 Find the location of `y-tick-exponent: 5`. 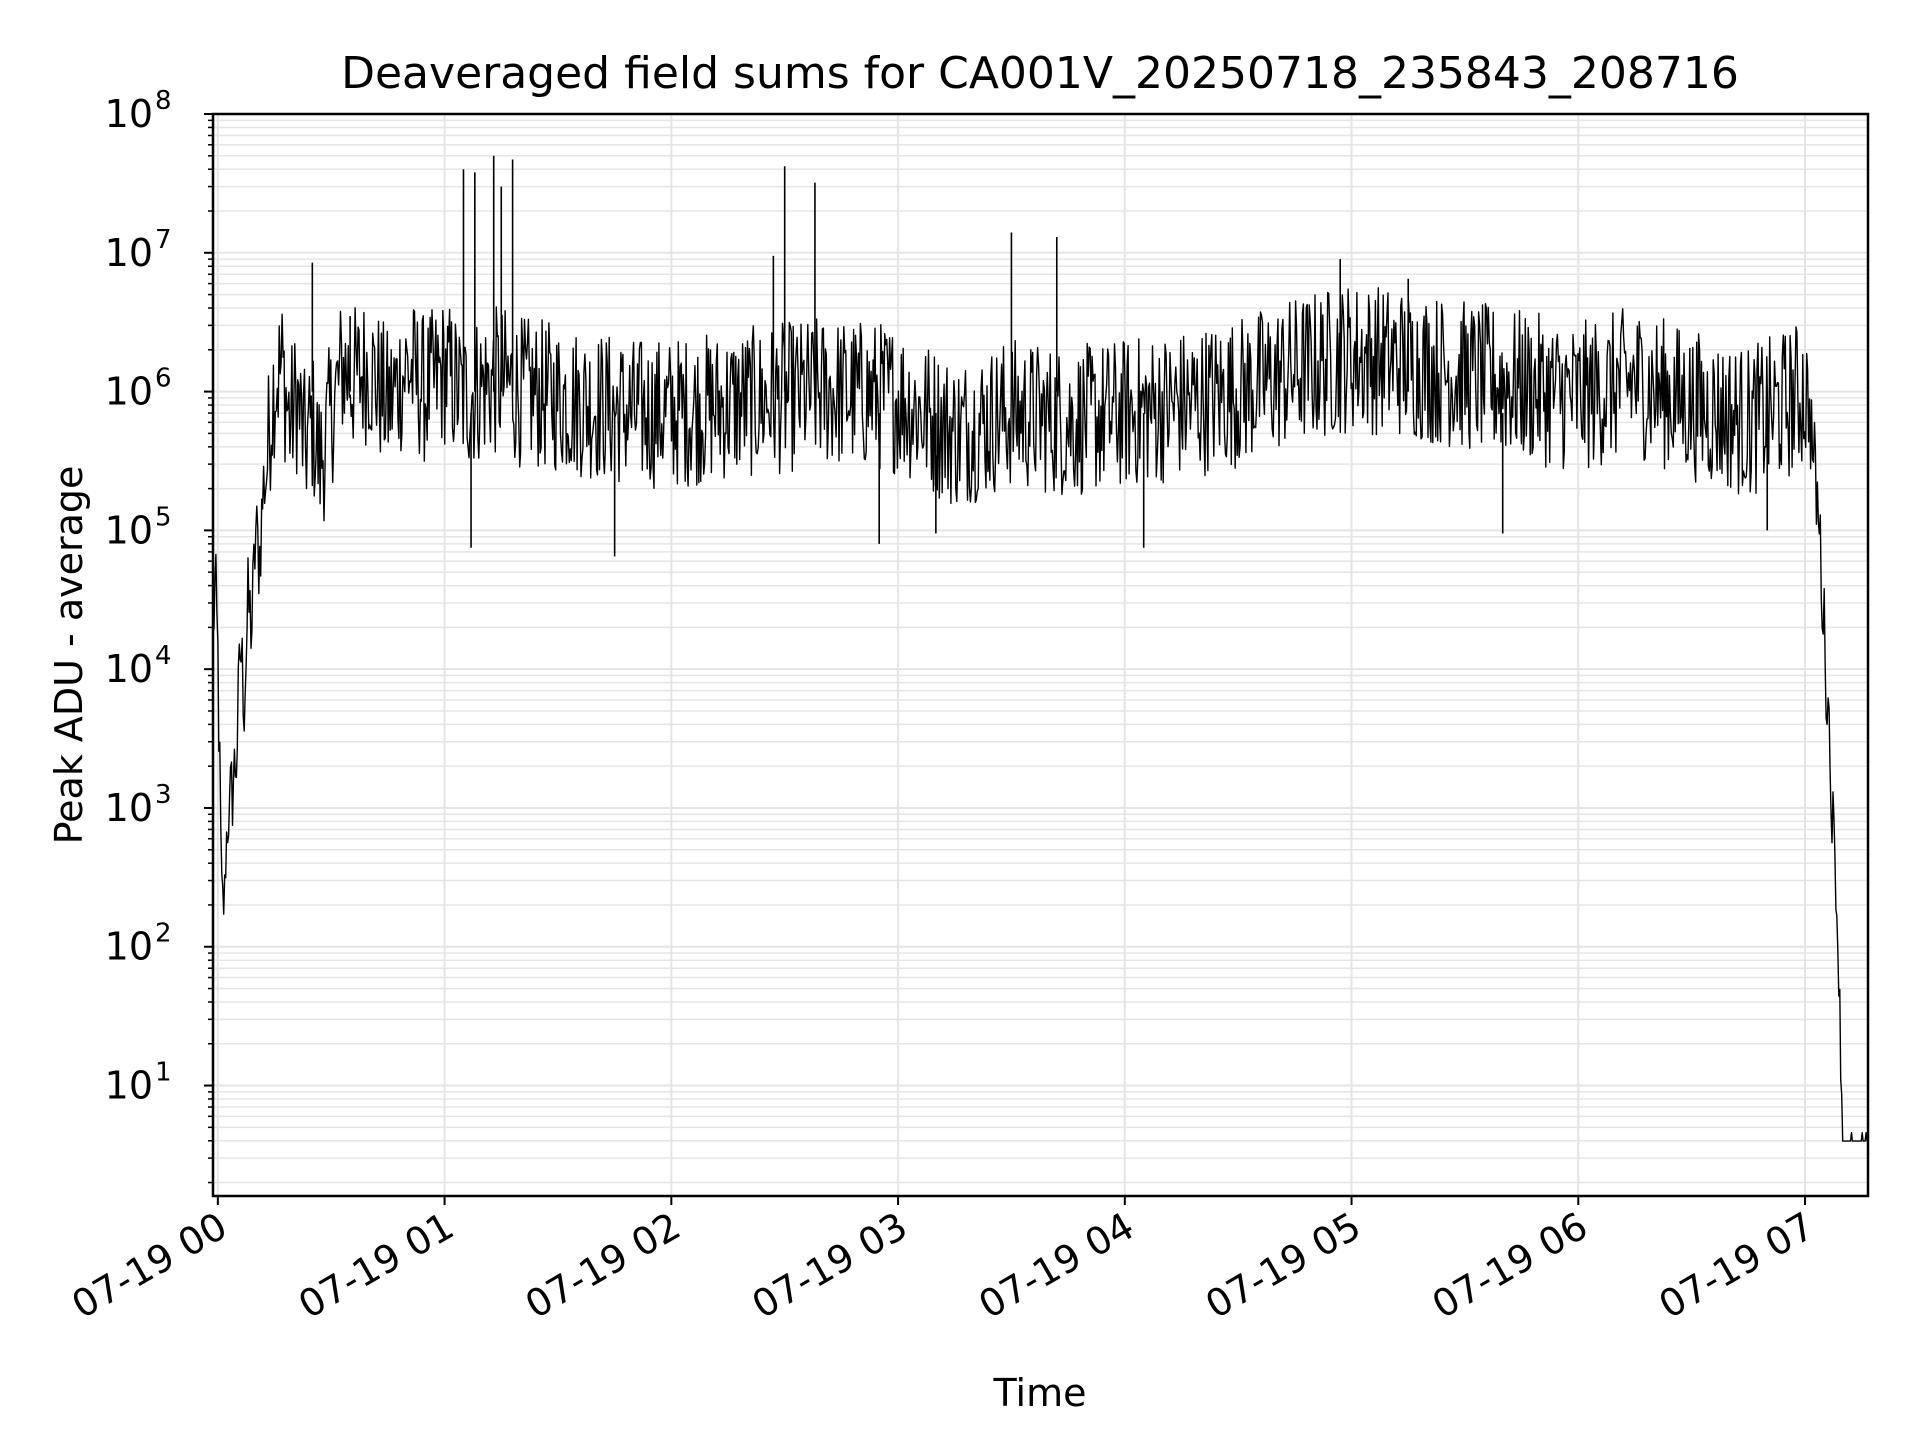

y-tick-exponent: 5 is located at coordinates (163, 517).